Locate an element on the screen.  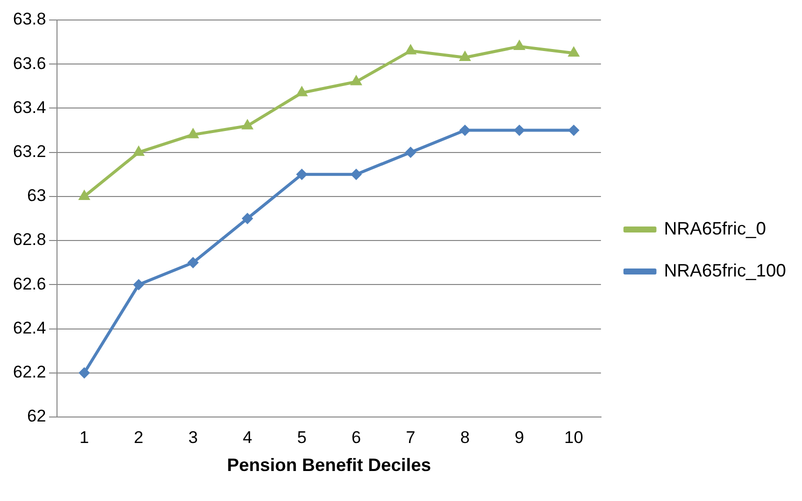
x-tick-label: 5 is located at coordinates (302, 437).